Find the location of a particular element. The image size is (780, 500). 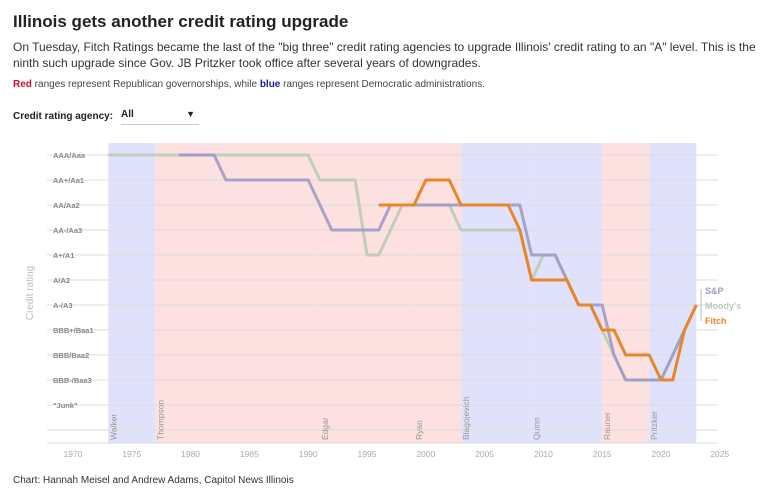

select-value: All is located at coordinates (127, 114).